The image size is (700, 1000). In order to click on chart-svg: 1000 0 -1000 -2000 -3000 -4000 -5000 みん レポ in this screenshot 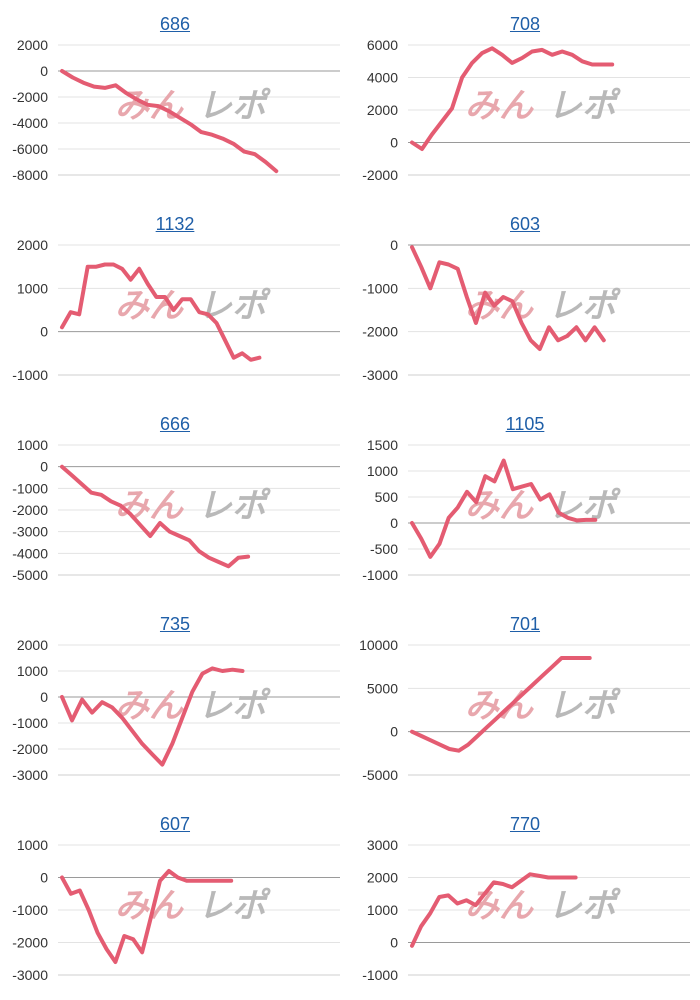, I will do `click(176, 510)`.